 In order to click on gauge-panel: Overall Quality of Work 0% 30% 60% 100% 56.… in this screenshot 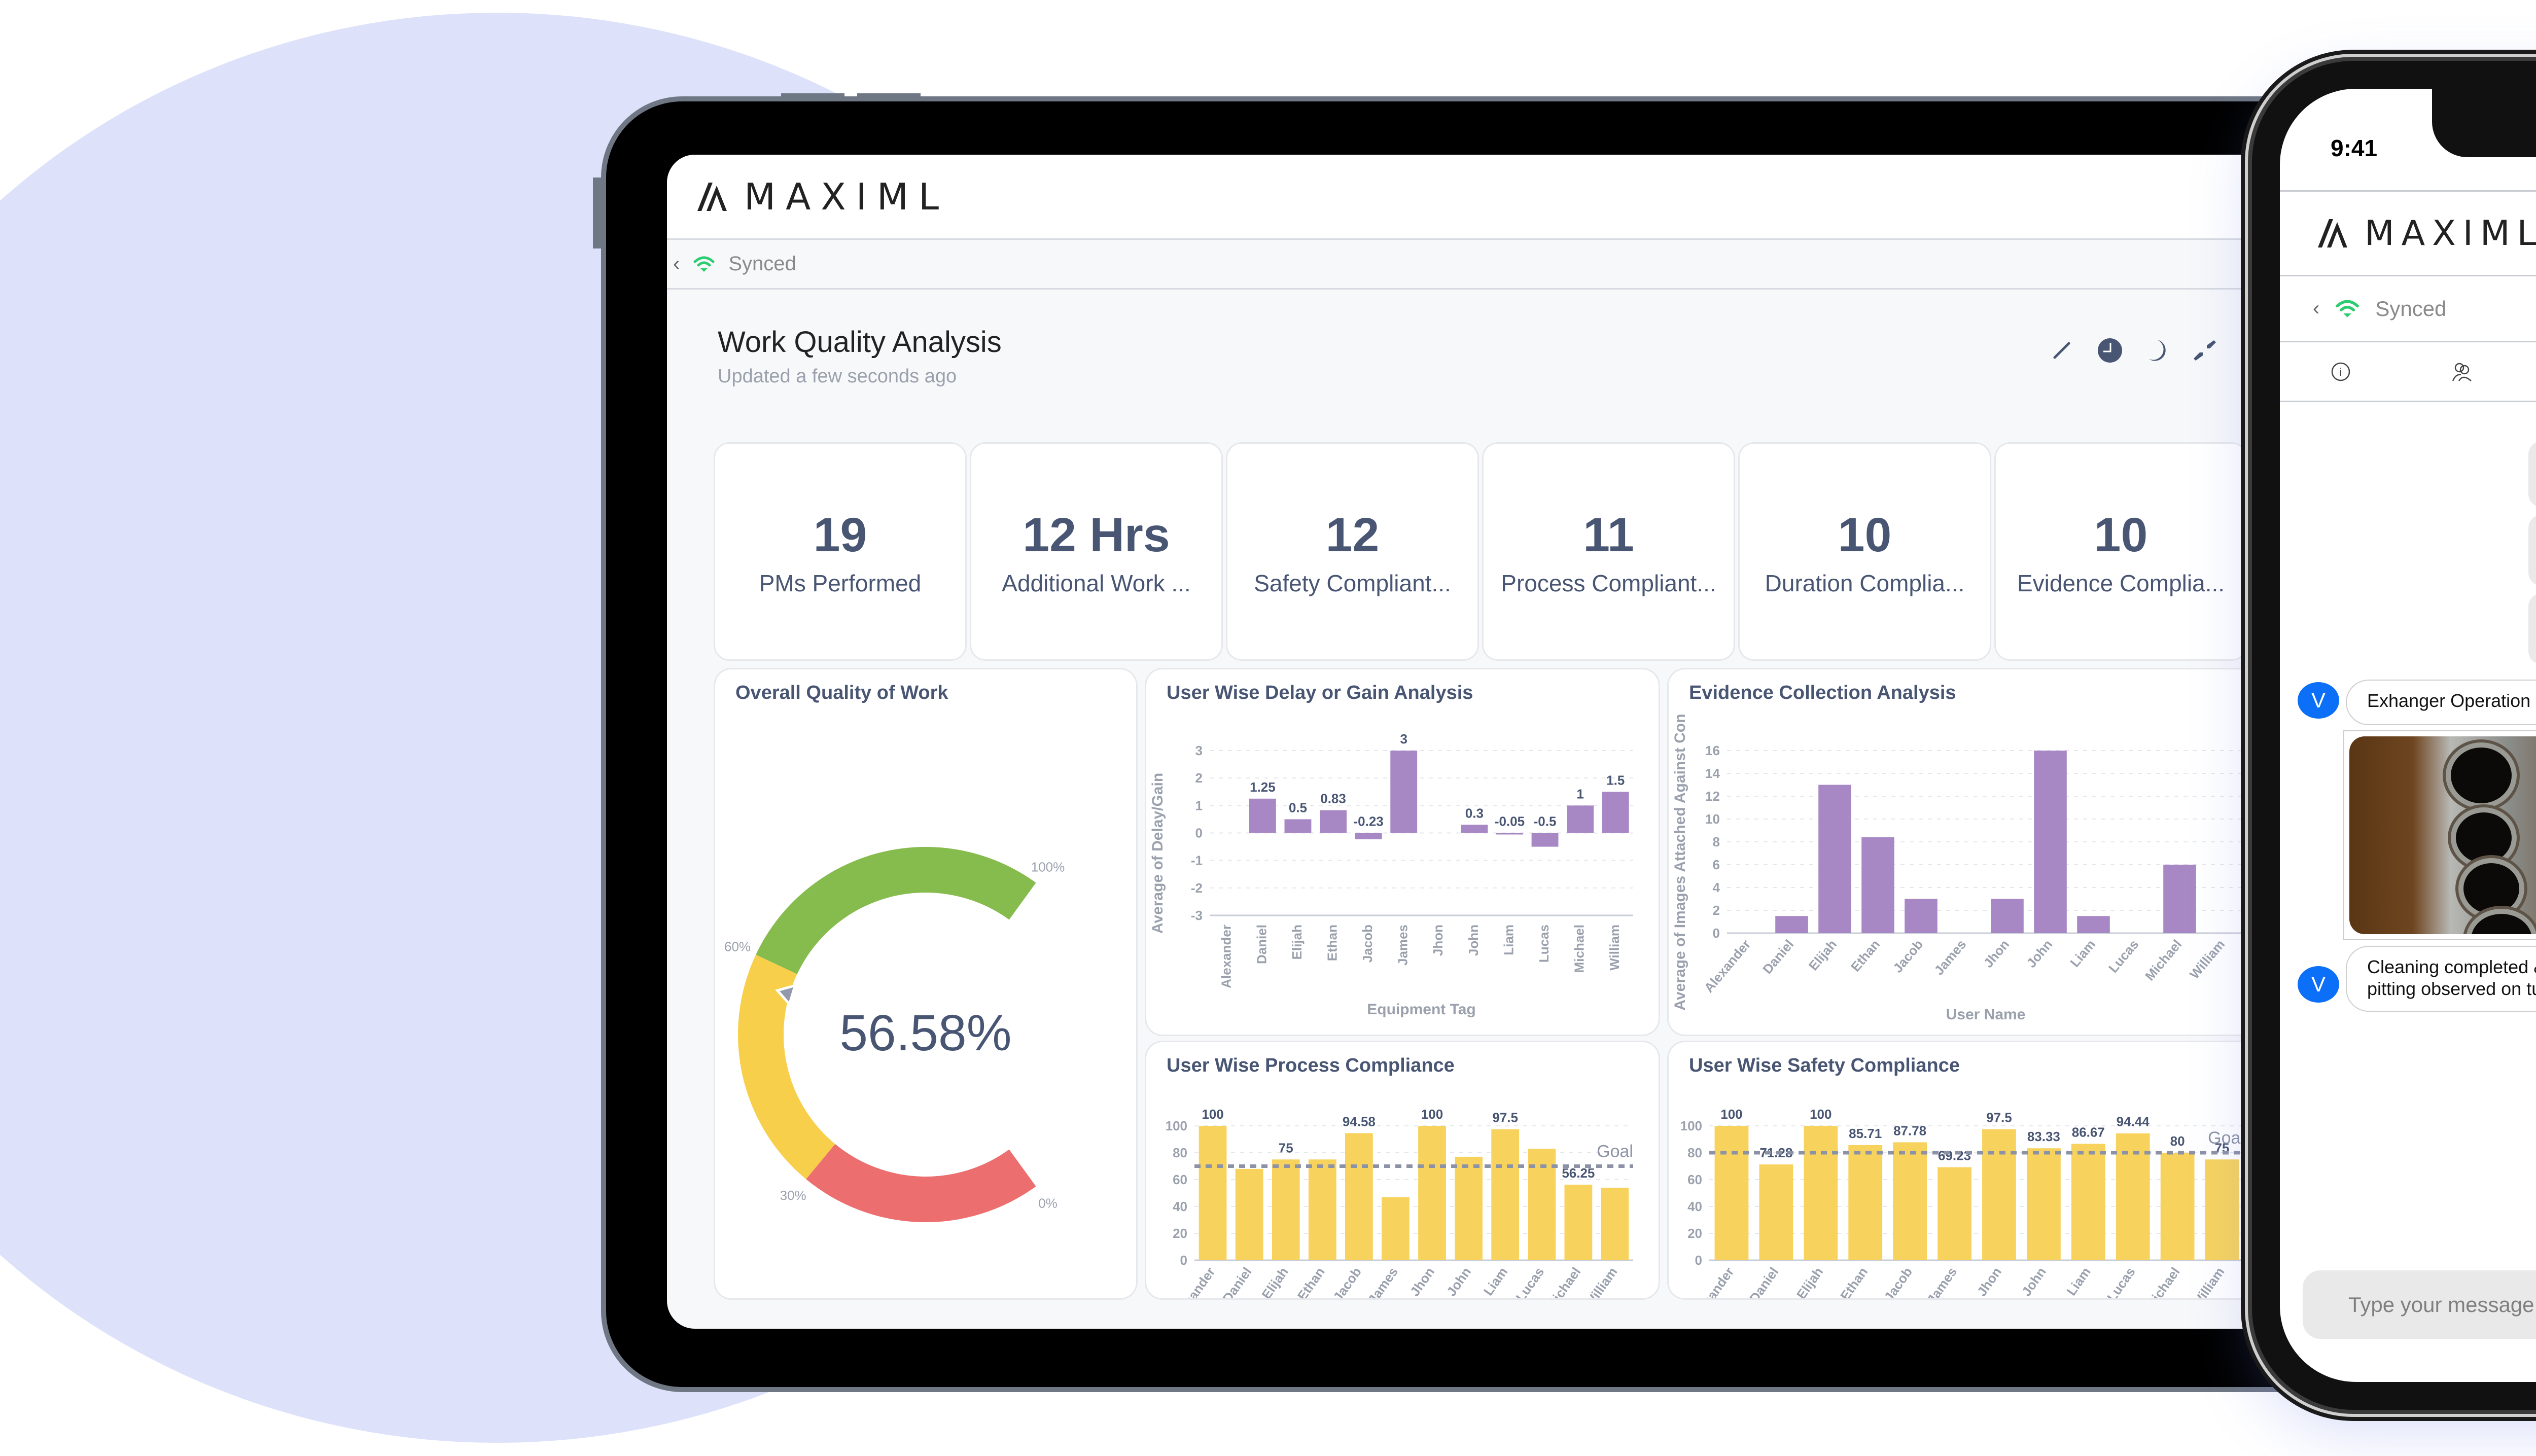, I will do `click(925, 983)`.